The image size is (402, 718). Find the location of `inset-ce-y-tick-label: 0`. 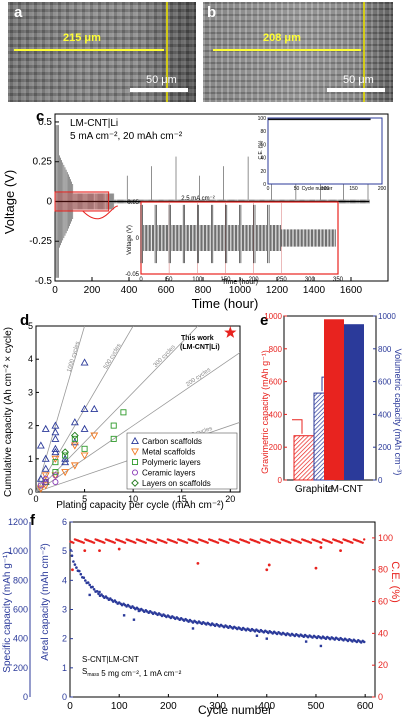

inset-ce-y-tick-label: 0 is located at coordinates (264, 185).